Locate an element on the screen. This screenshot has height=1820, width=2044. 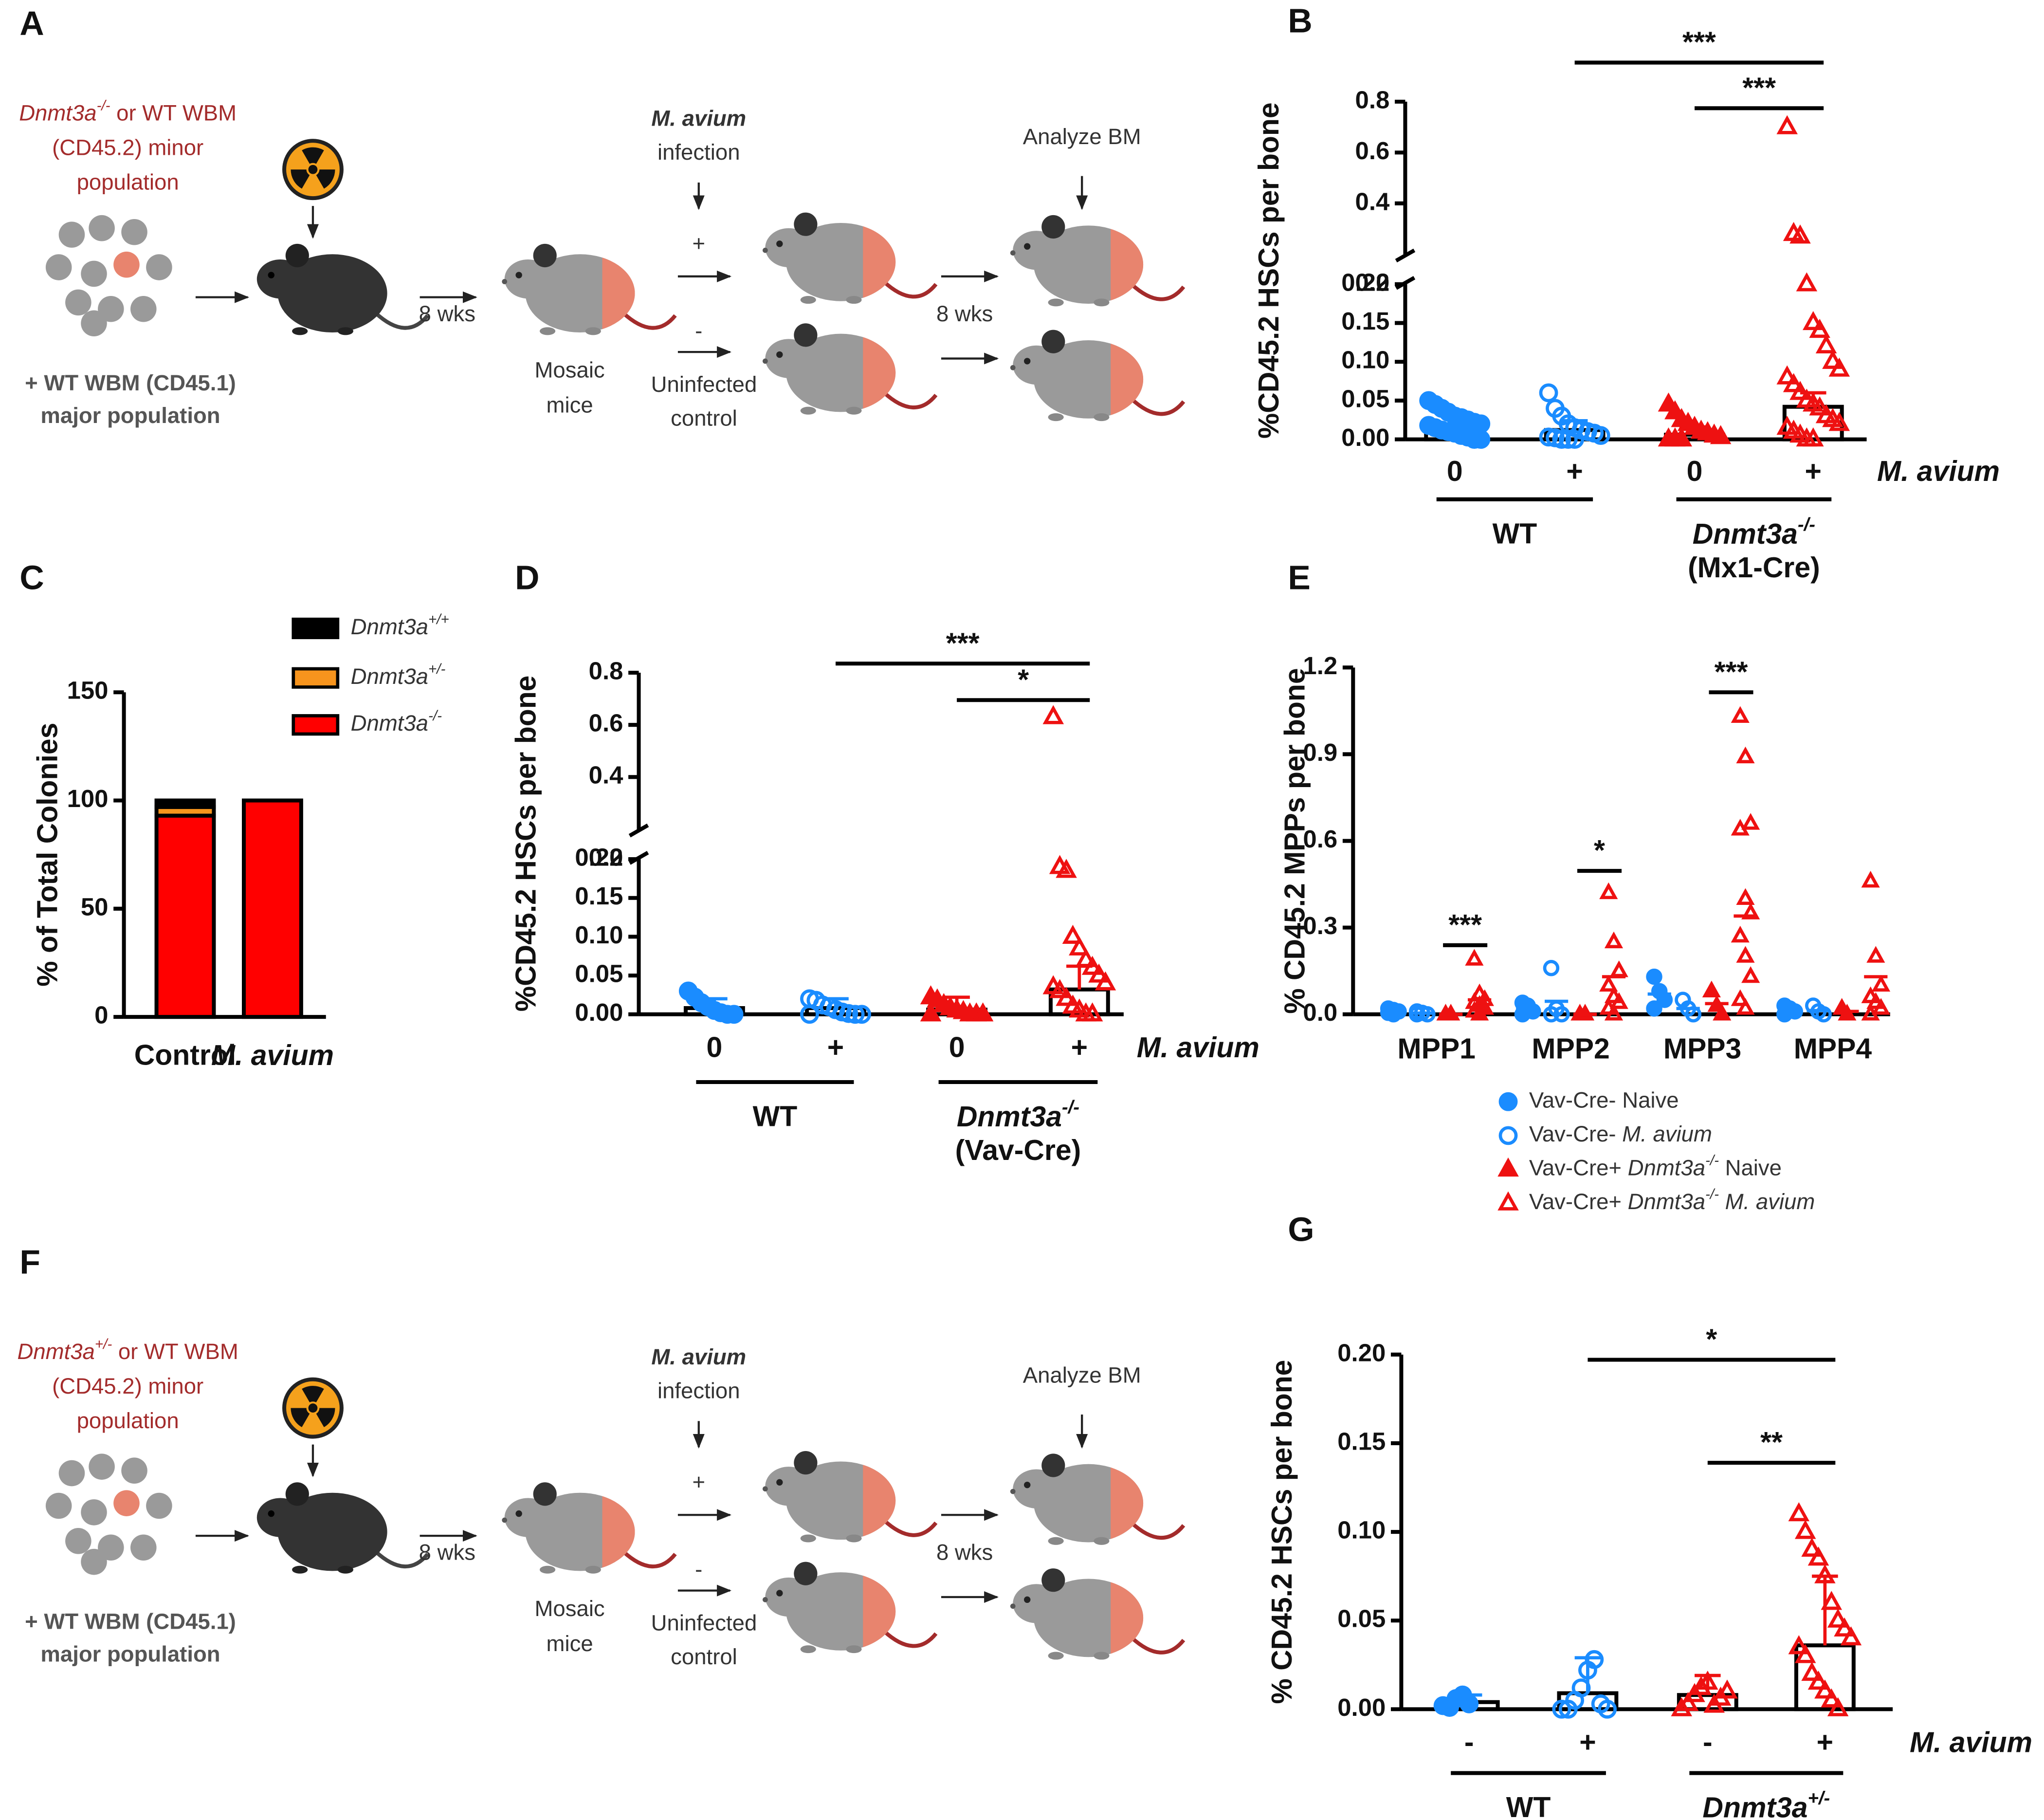
donor-text: population is located at coordinates (128, 1420).